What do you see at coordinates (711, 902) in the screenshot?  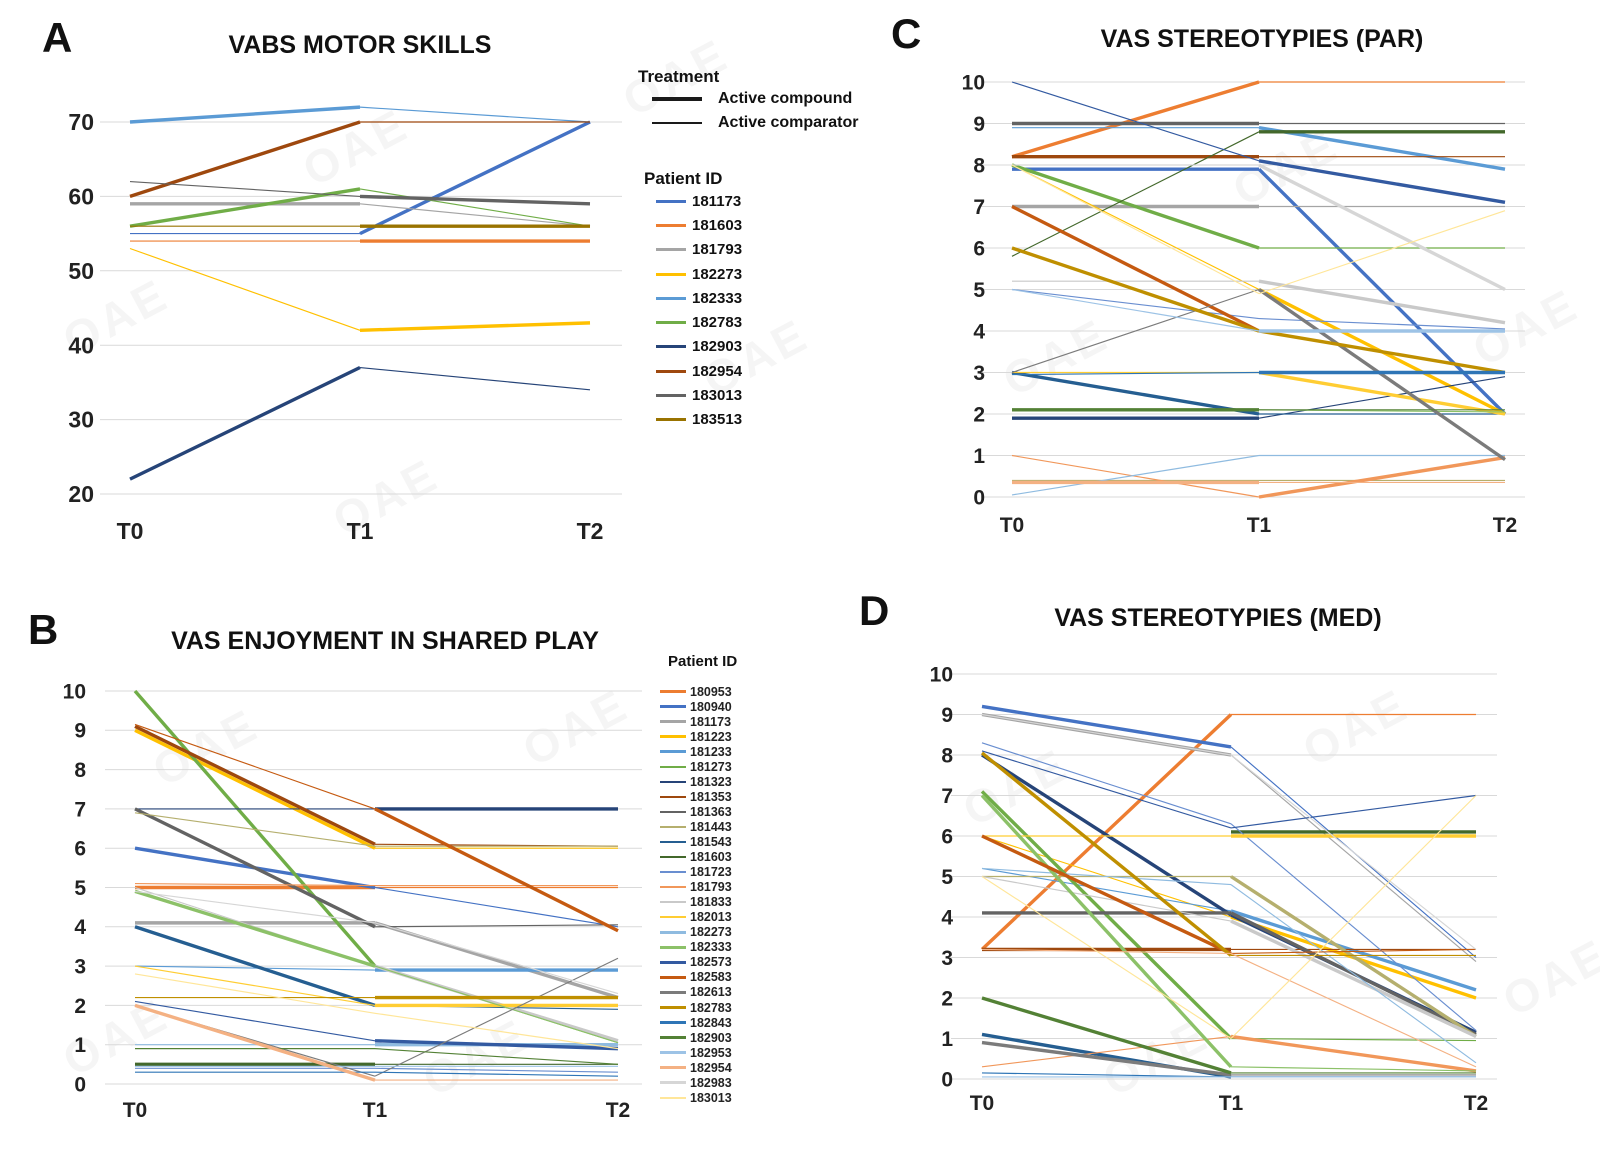 I see `legend-item-label: 181833` at bounding box center [711, 902].